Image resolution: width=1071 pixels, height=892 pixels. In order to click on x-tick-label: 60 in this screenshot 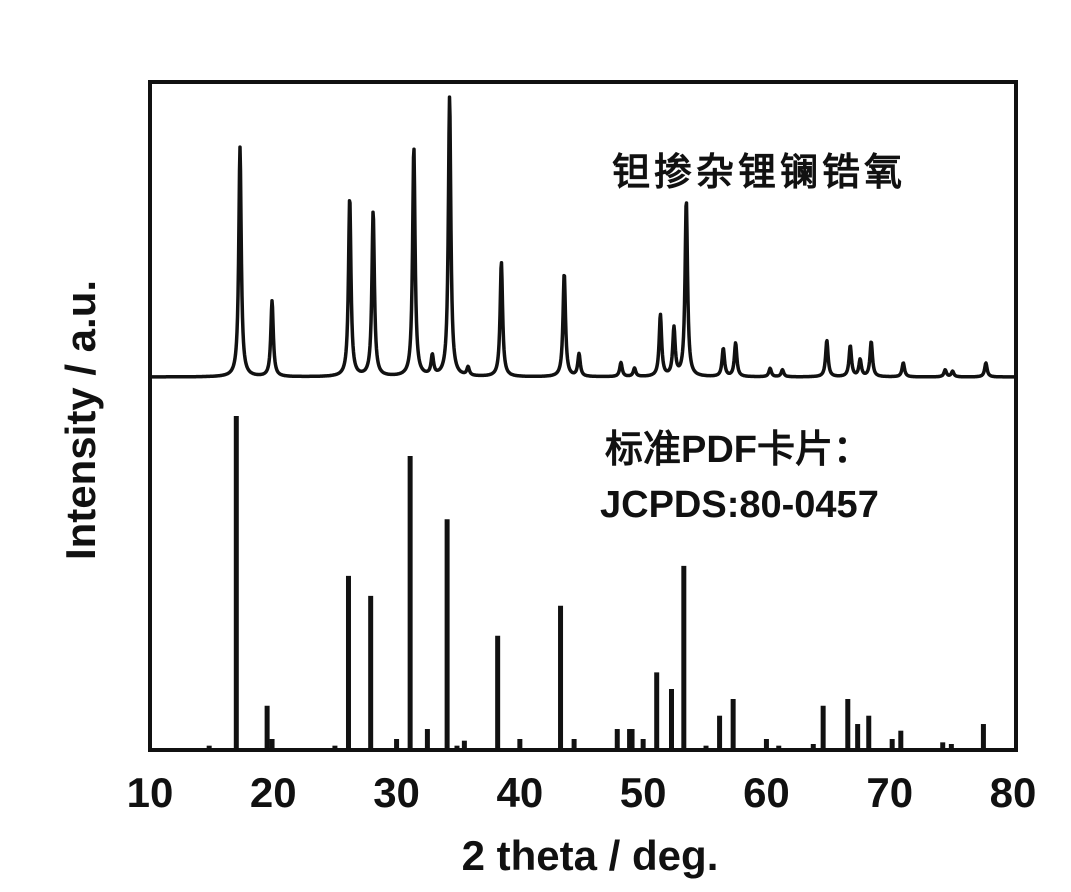, I will do `click(766, 792)`.